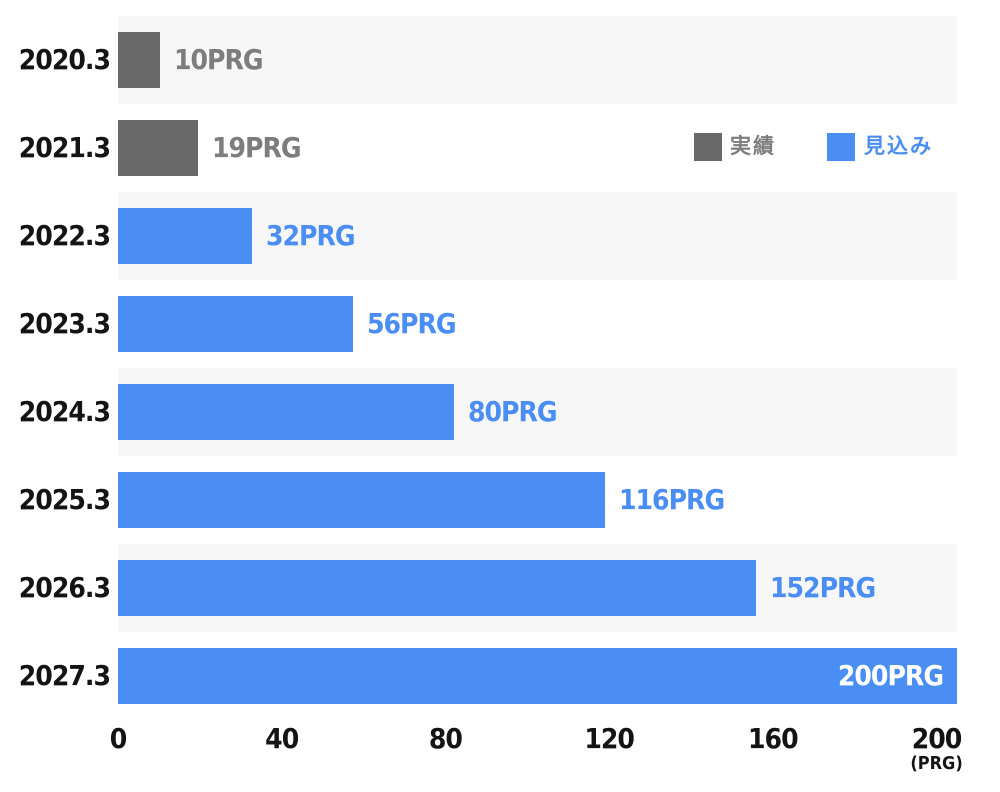 The width and height of the screenshot is (1000, 792). I want to click on legend-forecast-label: 見込み, so click(898, 146).